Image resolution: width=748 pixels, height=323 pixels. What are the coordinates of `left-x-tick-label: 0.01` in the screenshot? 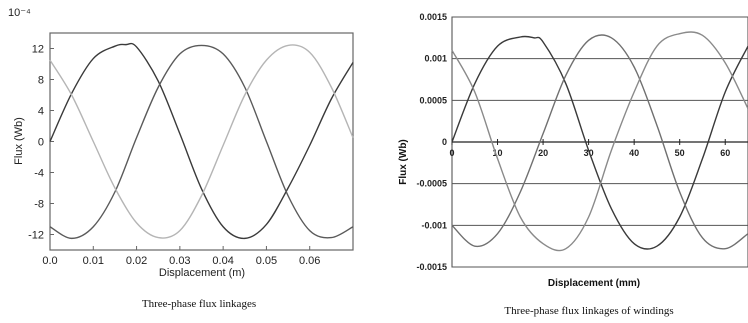 It's located at (93, 261).